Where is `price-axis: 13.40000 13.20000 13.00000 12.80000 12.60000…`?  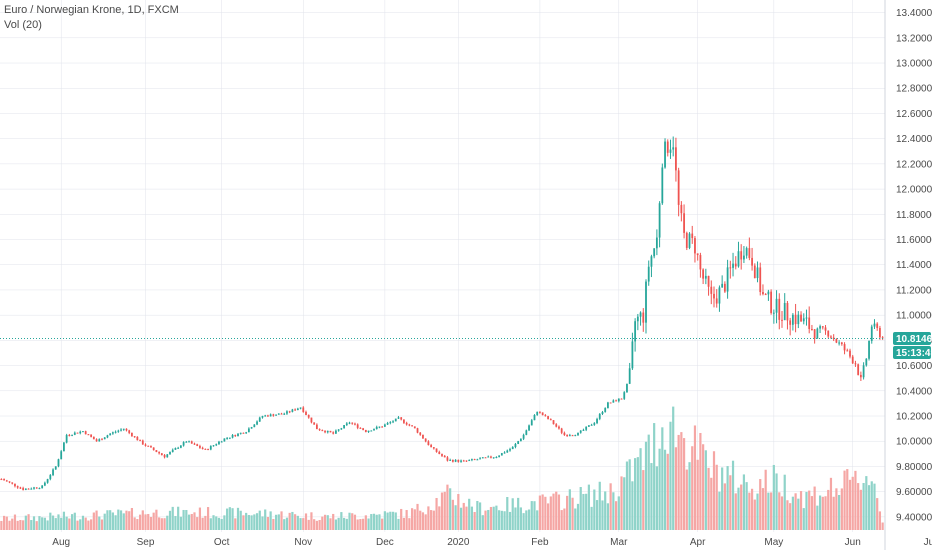
price-axis: 13.40000 13.20000 13.00000 12.80000 12.60000… is located at coordinates (914, 265).